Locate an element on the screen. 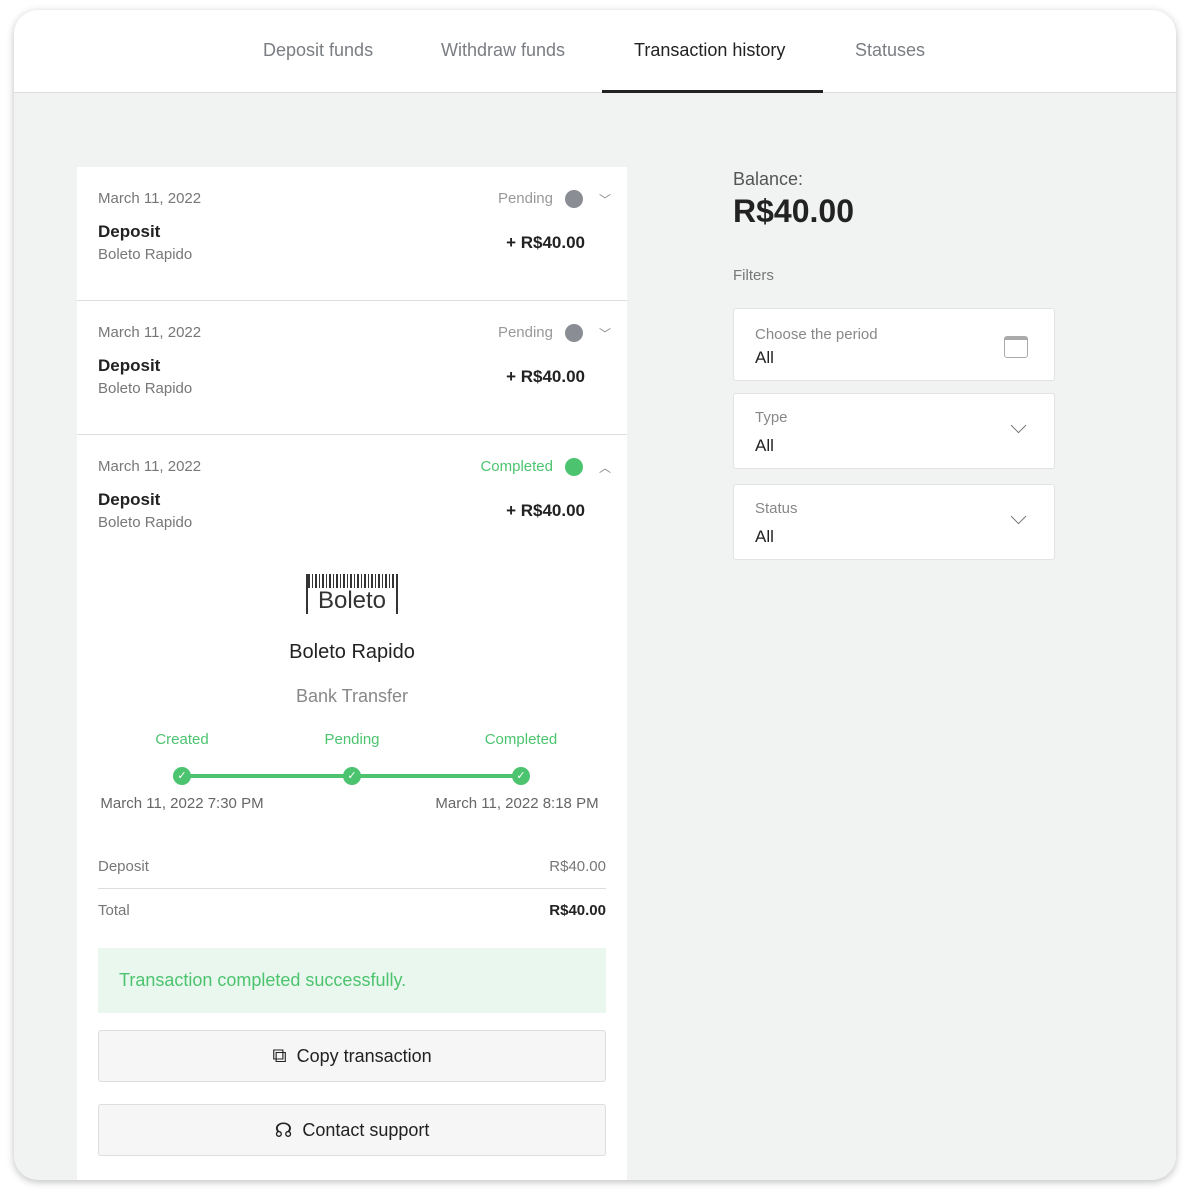 The image size is (1193, 1200). step-label-created: Created is located at coordinates (182, 739).